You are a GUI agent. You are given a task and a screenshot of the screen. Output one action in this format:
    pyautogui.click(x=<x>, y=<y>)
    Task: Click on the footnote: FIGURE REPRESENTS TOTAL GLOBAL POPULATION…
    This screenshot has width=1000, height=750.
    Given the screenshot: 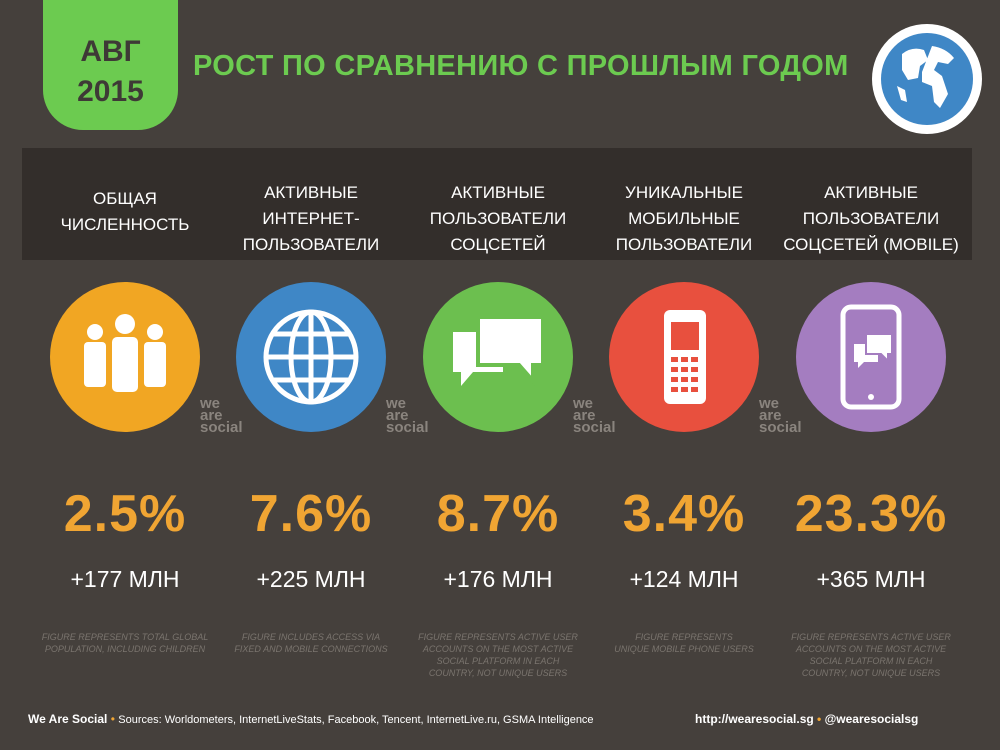 What is the action you would take?
    pyautogui.click(x=125, y=643)
    